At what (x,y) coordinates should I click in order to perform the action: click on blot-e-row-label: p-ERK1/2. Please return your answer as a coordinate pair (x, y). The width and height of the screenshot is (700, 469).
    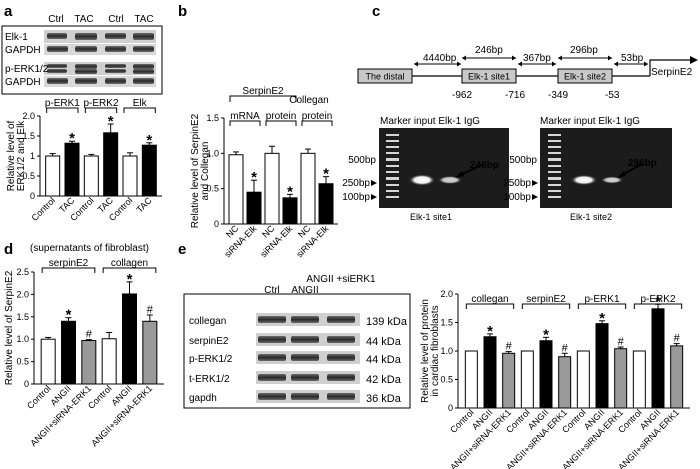
    Looking at the image, I should click on (211, 359).